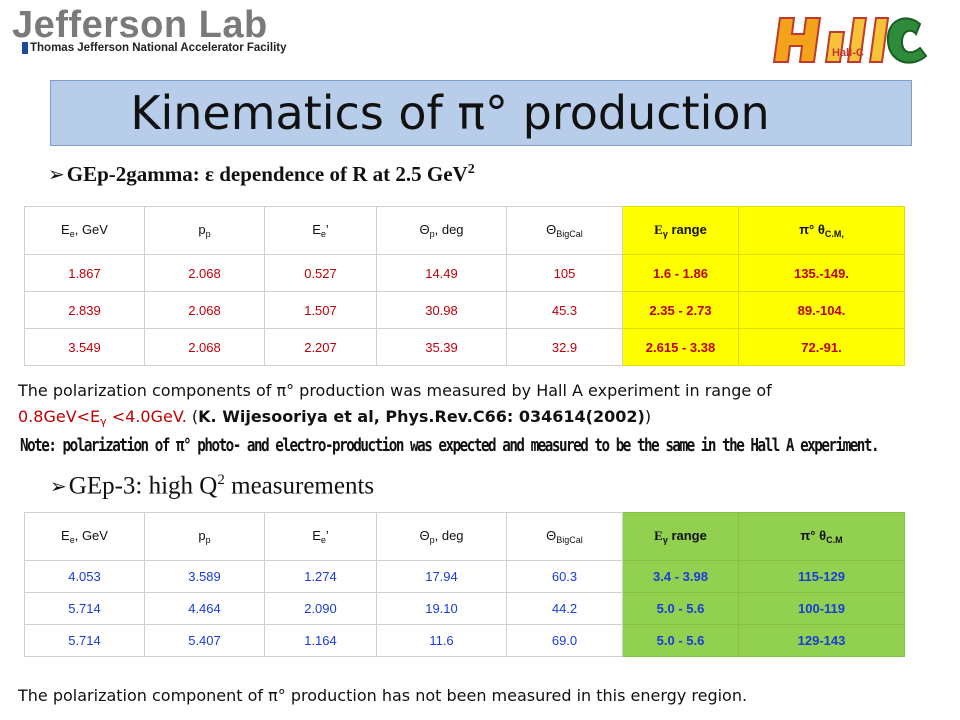  What do you see at coordinates (441, 273) in the screenshot?
I see `table-cell: 14.49` at bounding box center [441, 273].